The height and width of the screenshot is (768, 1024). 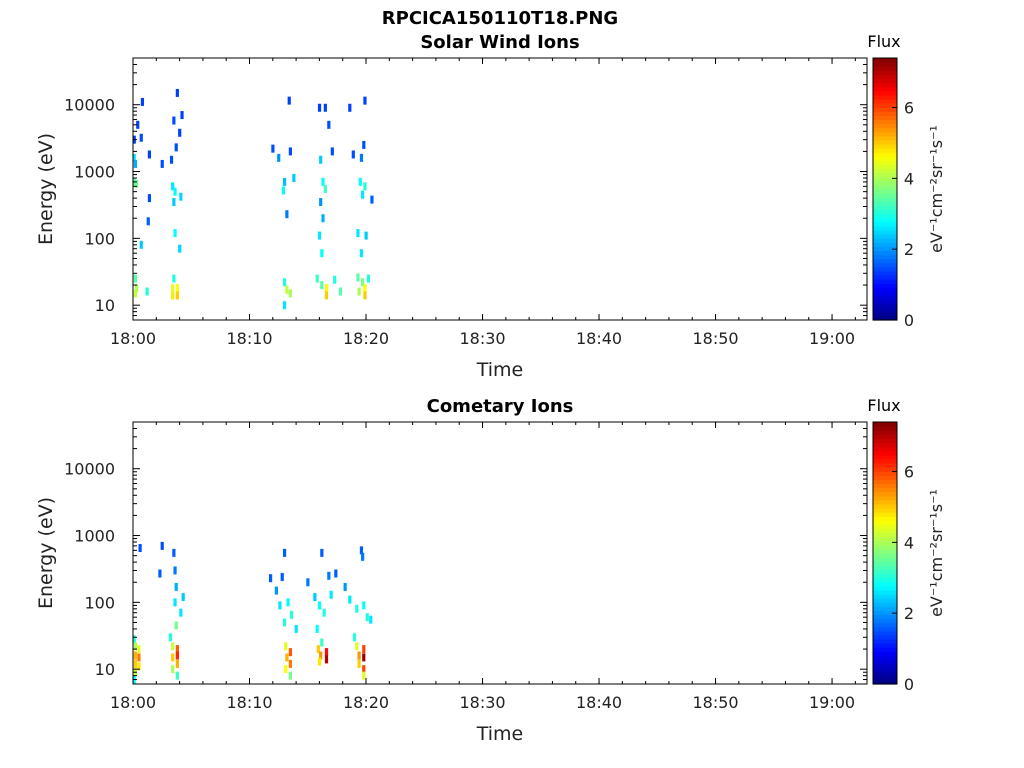 I want to click on figure-title: RPCICA150110T18.PNG, so click(x=500, y=18).